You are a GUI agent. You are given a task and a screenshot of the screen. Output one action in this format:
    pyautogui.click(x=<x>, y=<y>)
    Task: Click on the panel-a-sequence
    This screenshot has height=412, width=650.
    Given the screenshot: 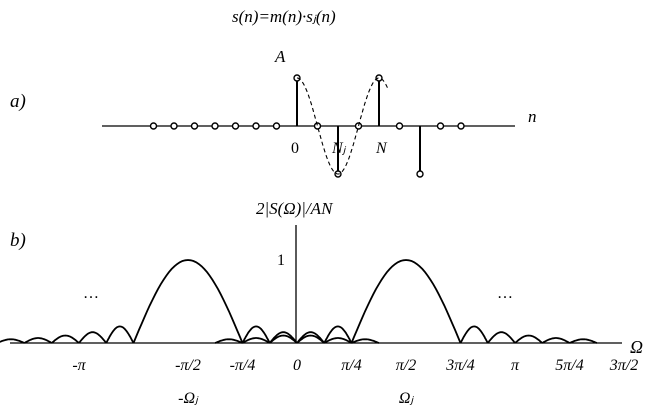 What is the action you would take?
    pyautogui.click(x=307, y=126)
    